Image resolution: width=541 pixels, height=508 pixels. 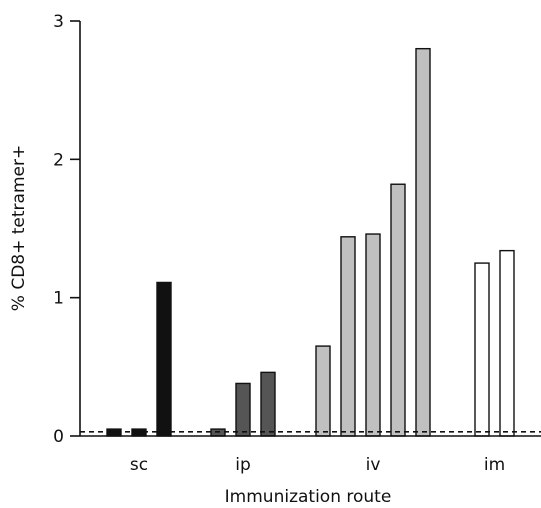 I want to click on x-tick-label-ip: ip, so click(x=243, y=465).